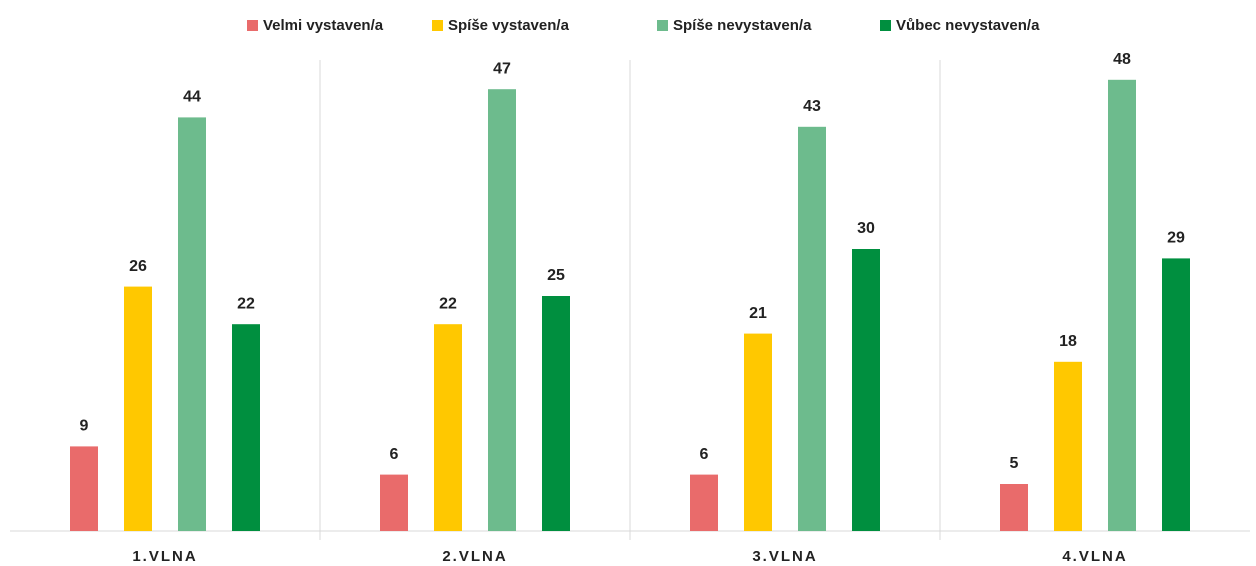 The height and width of the screenshot is (566, 1256). Describe the element at coordinates (192, 97) in the screenshot. I see `data-label: 44` at that location.